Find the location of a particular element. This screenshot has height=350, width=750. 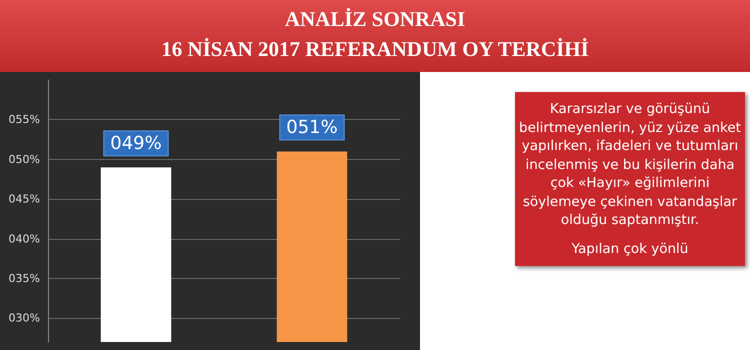

y-tick-label: 045% is located at coordinates (24, 199).